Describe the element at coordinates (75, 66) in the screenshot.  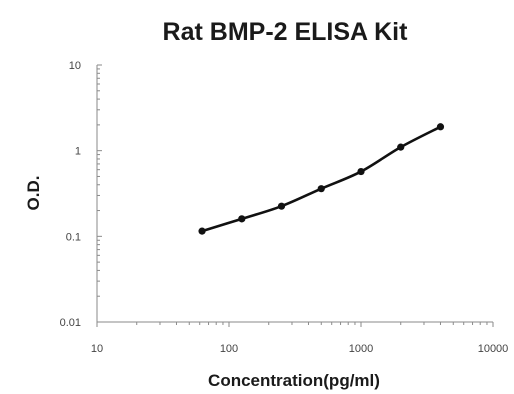
I see `y-tick-label: 10` at that location.